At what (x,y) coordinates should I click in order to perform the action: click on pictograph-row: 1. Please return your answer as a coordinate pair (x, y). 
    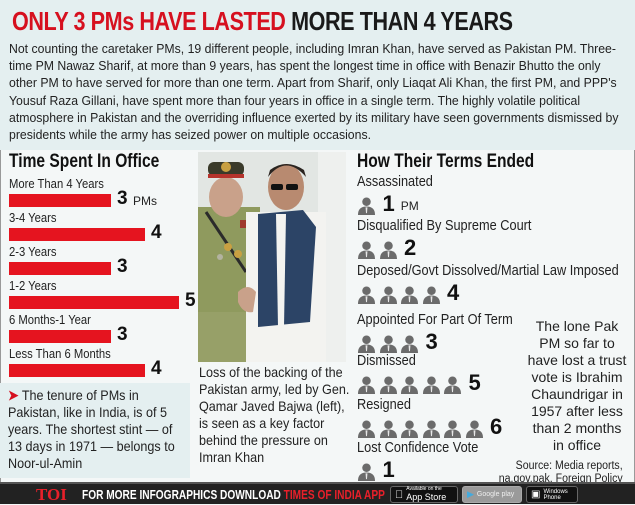
    Looking at the image, I should click on (376, 470).